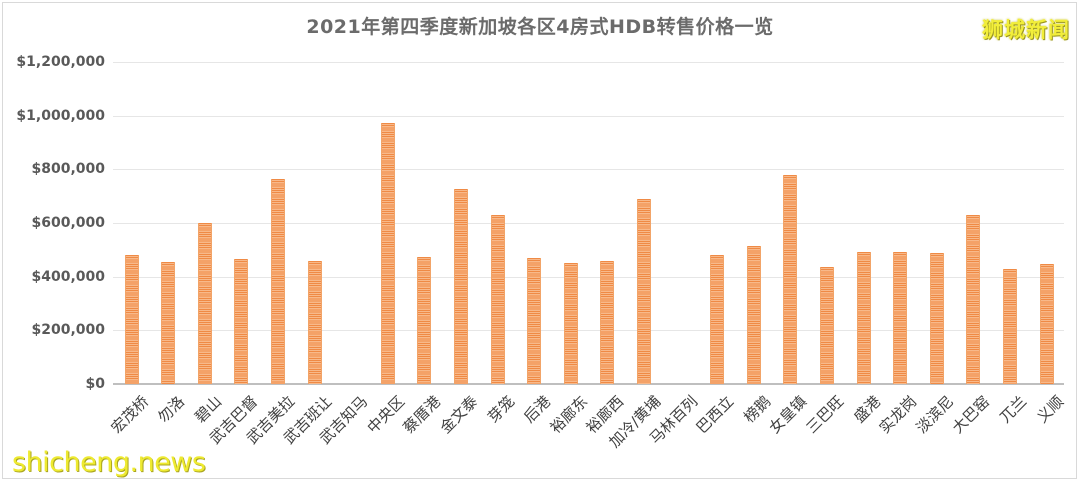 The height and width of the screenshot is (483, 1080). What do you see at coordinates (540, 27) in the screenshot?
I see `chart-title: 2021年第四季度新加坡各区4房式HDB转售价格一览` at bounding box center [540, 27].